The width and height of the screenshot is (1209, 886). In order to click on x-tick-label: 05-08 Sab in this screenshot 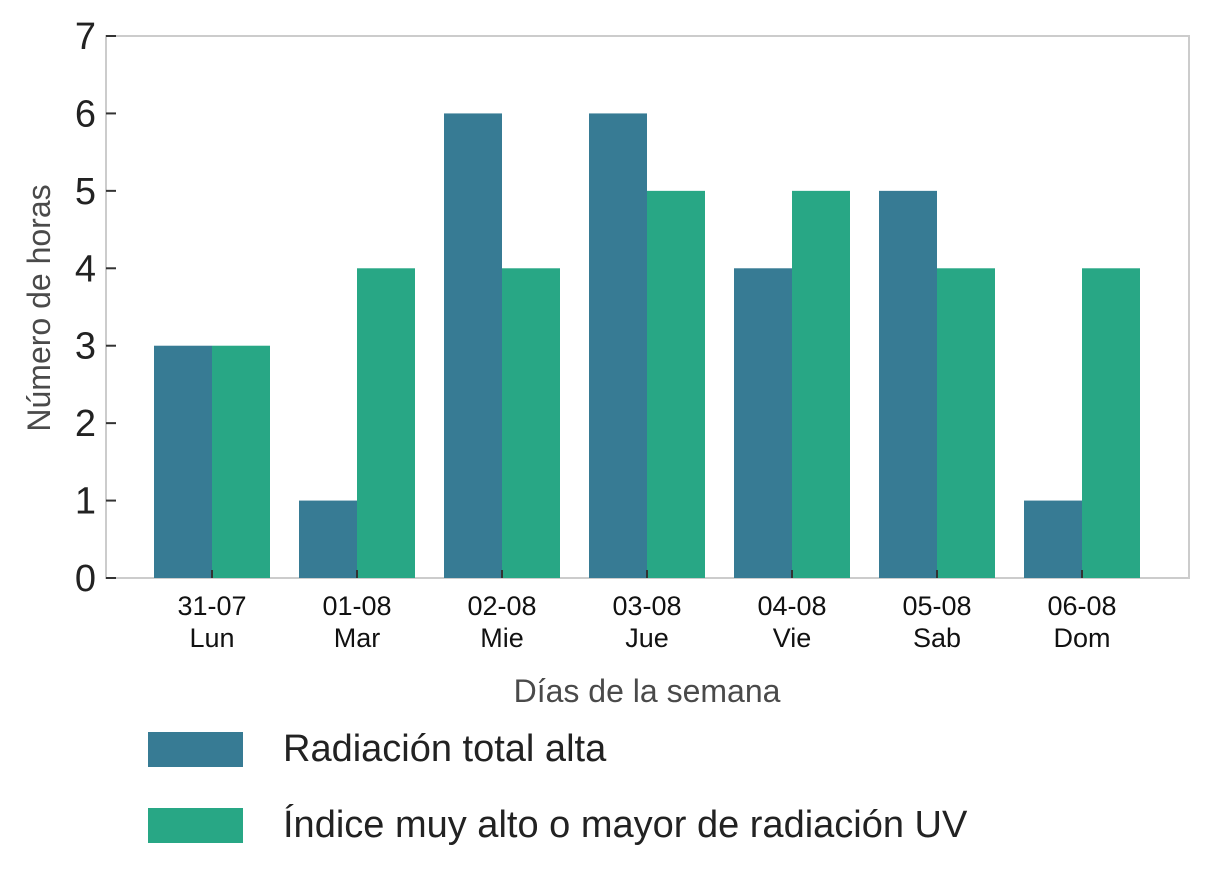, I will do `click(936, 622)`.